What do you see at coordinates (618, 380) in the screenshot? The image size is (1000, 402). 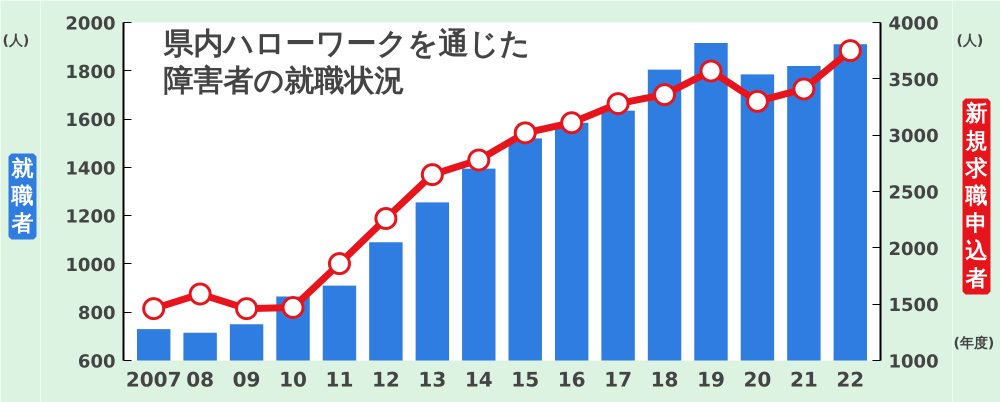 I see `x-tick-label: 17` at bounding box center [618, 380].